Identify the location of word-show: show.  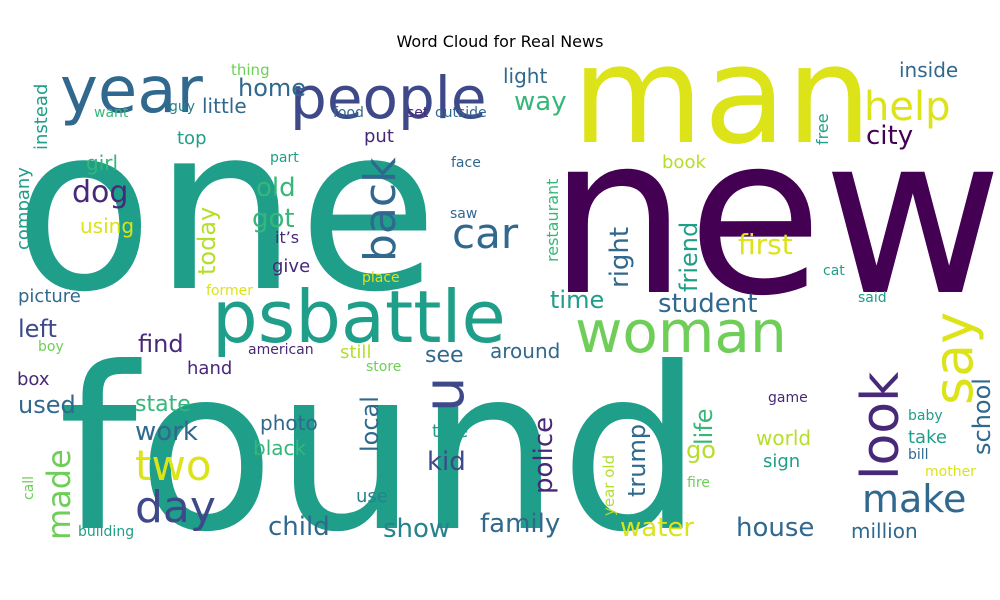
(416, 529).